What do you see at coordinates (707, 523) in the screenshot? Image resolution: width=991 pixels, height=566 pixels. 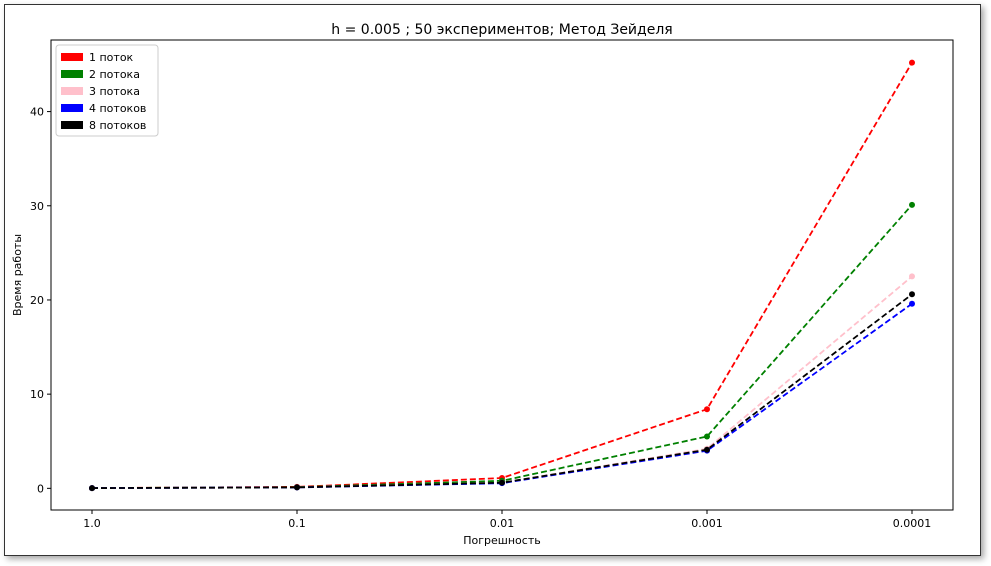 I see `x-tick-label: 0.001` at bounding box center [707, 523].